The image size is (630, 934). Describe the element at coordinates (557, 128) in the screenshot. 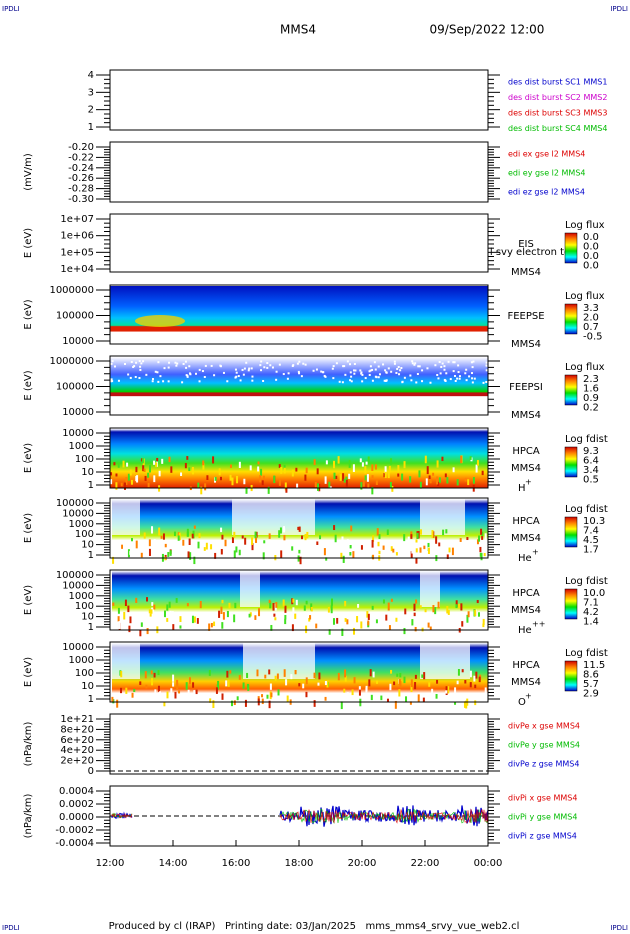

I see `legend-entry: des dist burst SC4 MMS4` at that location.